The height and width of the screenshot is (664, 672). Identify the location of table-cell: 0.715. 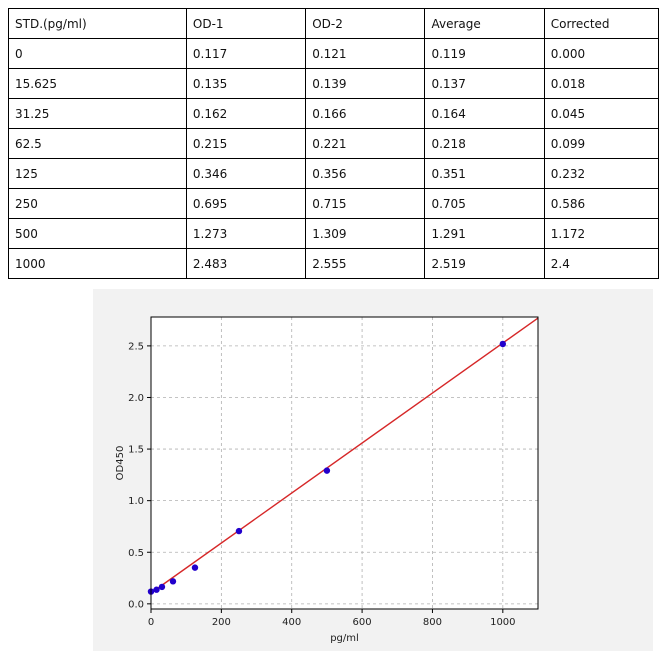
(365, 203).